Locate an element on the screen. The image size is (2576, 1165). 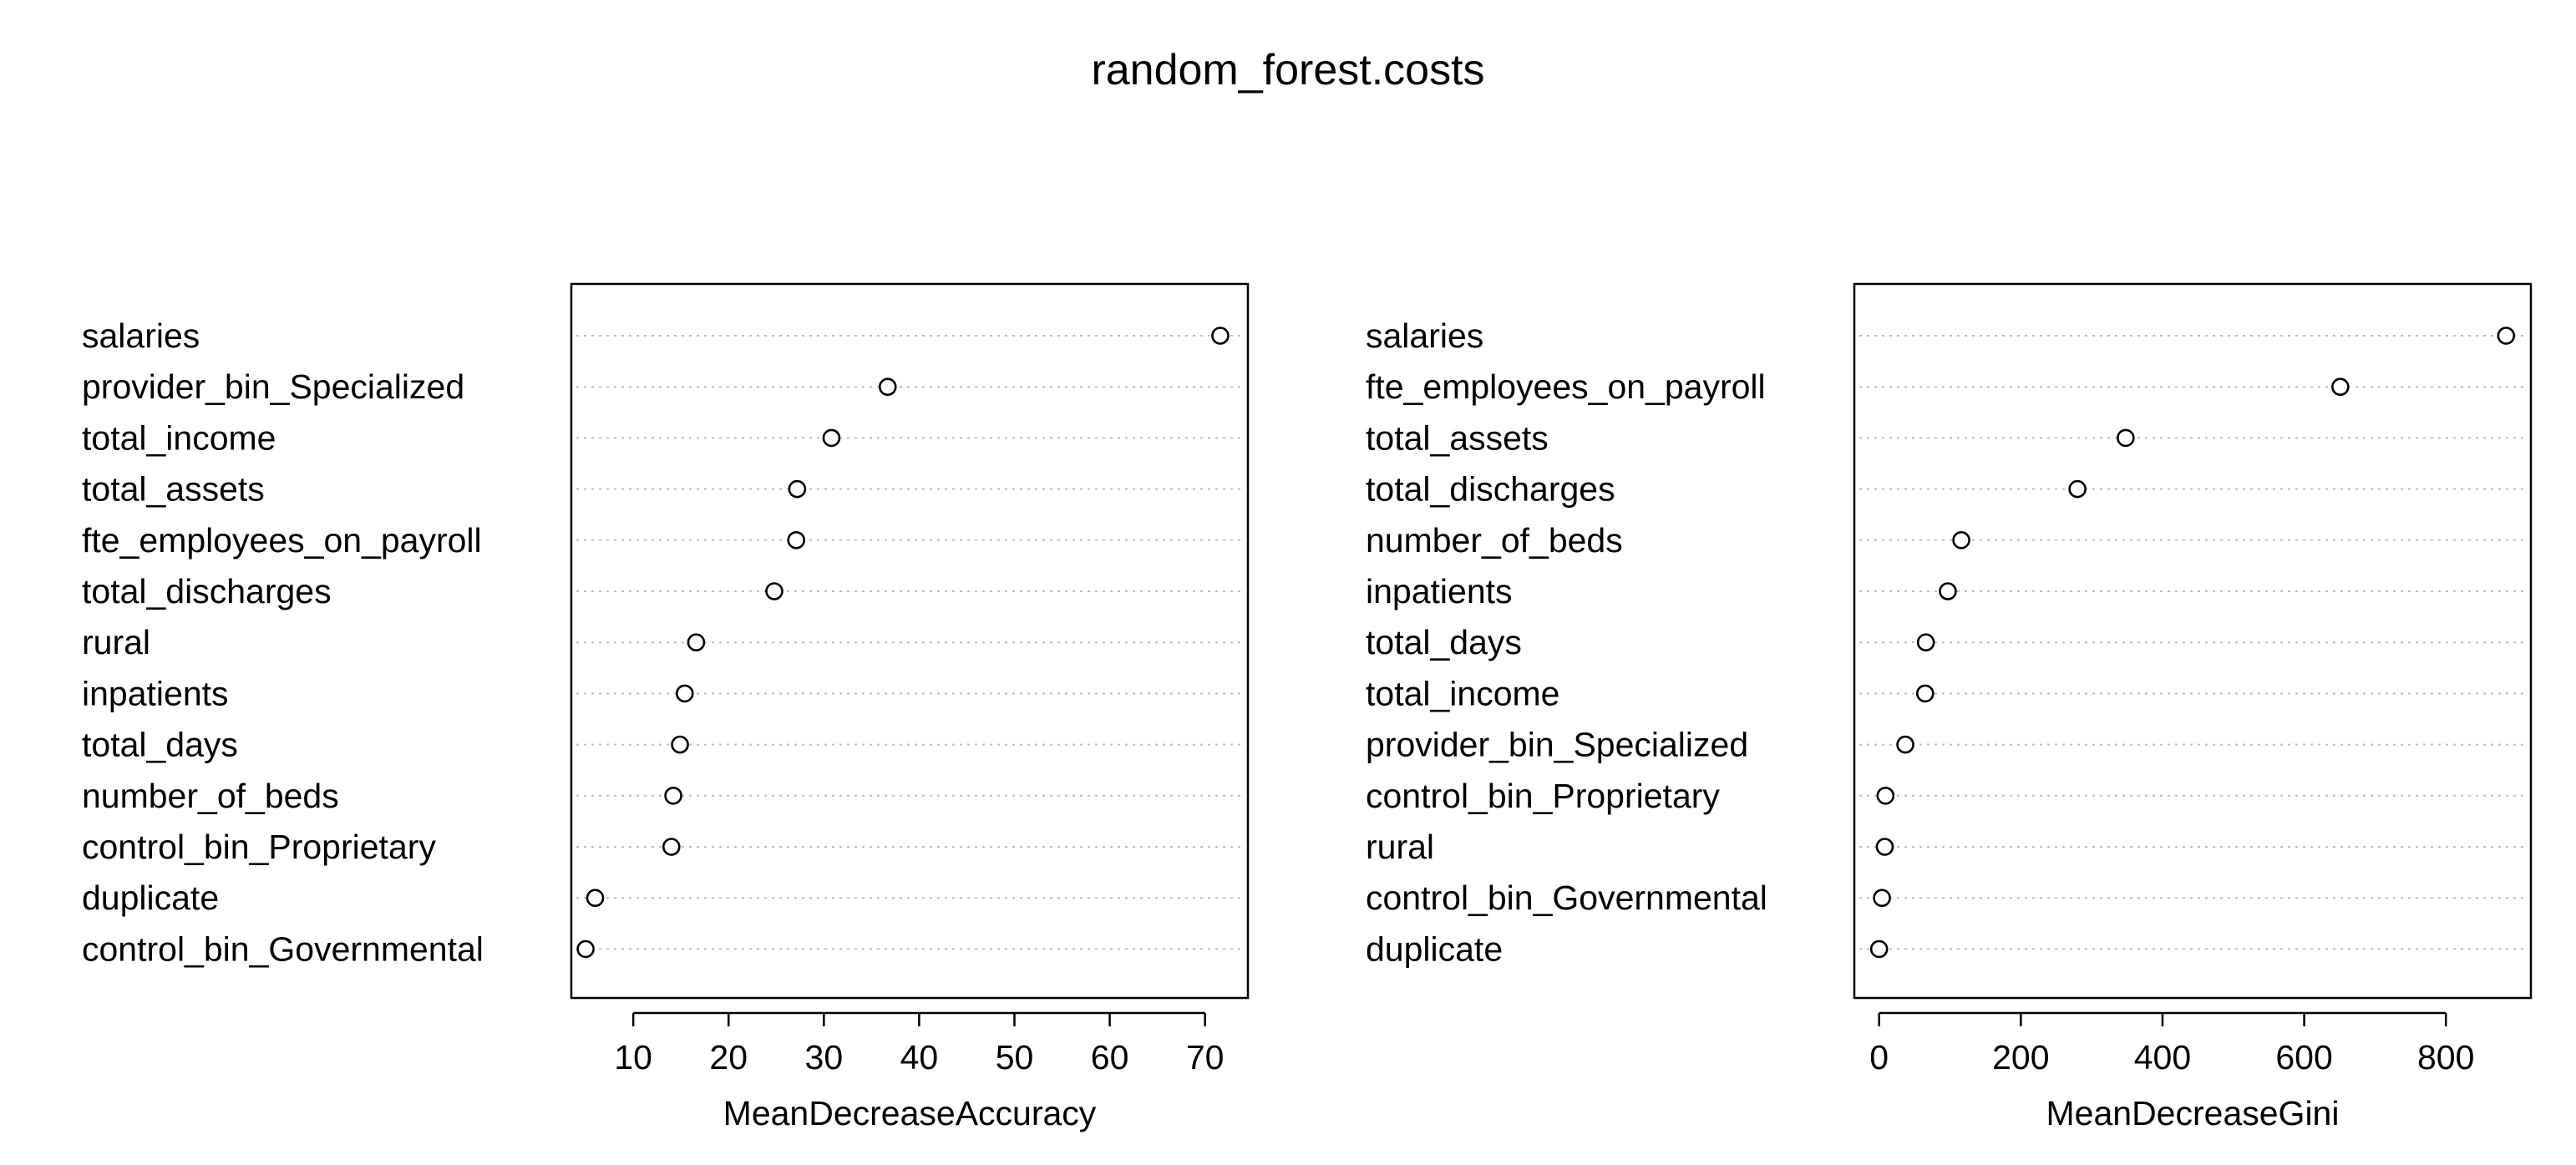
accuracy-category-label: fte_employees_on_payroll is located at coordinates (282, 540).